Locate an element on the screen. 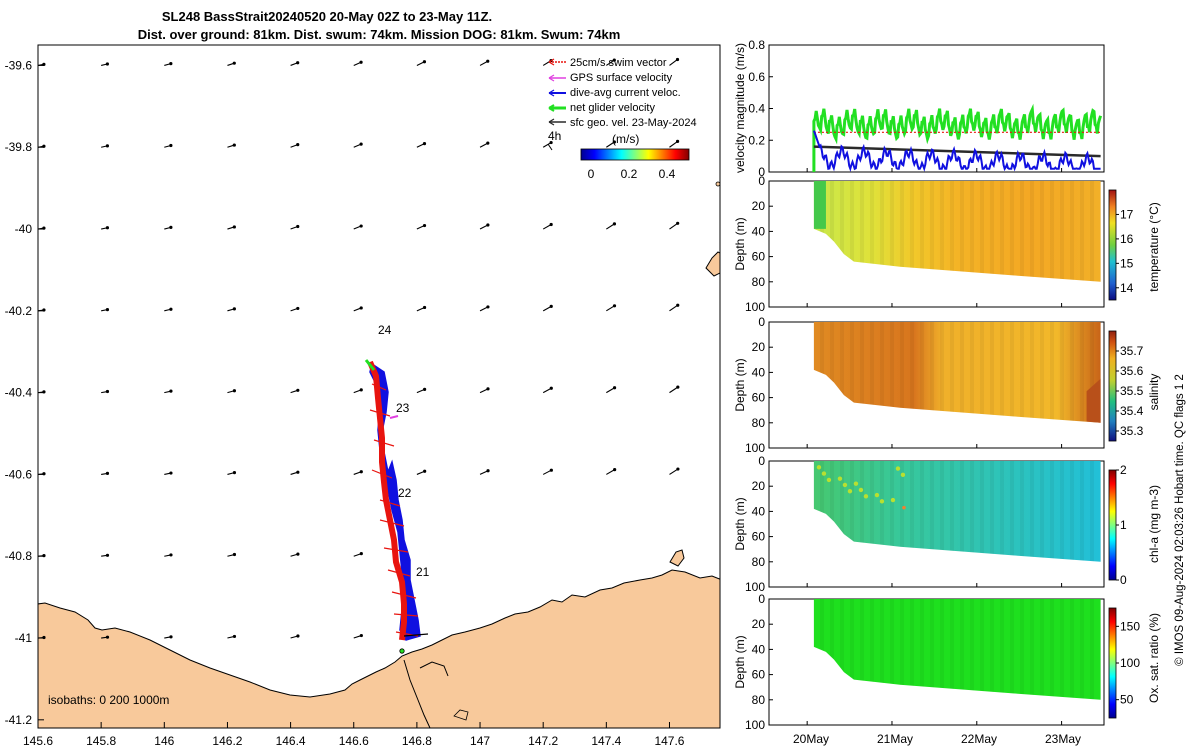  depth-tick-label: 40 is located at coordinates (759, 511).